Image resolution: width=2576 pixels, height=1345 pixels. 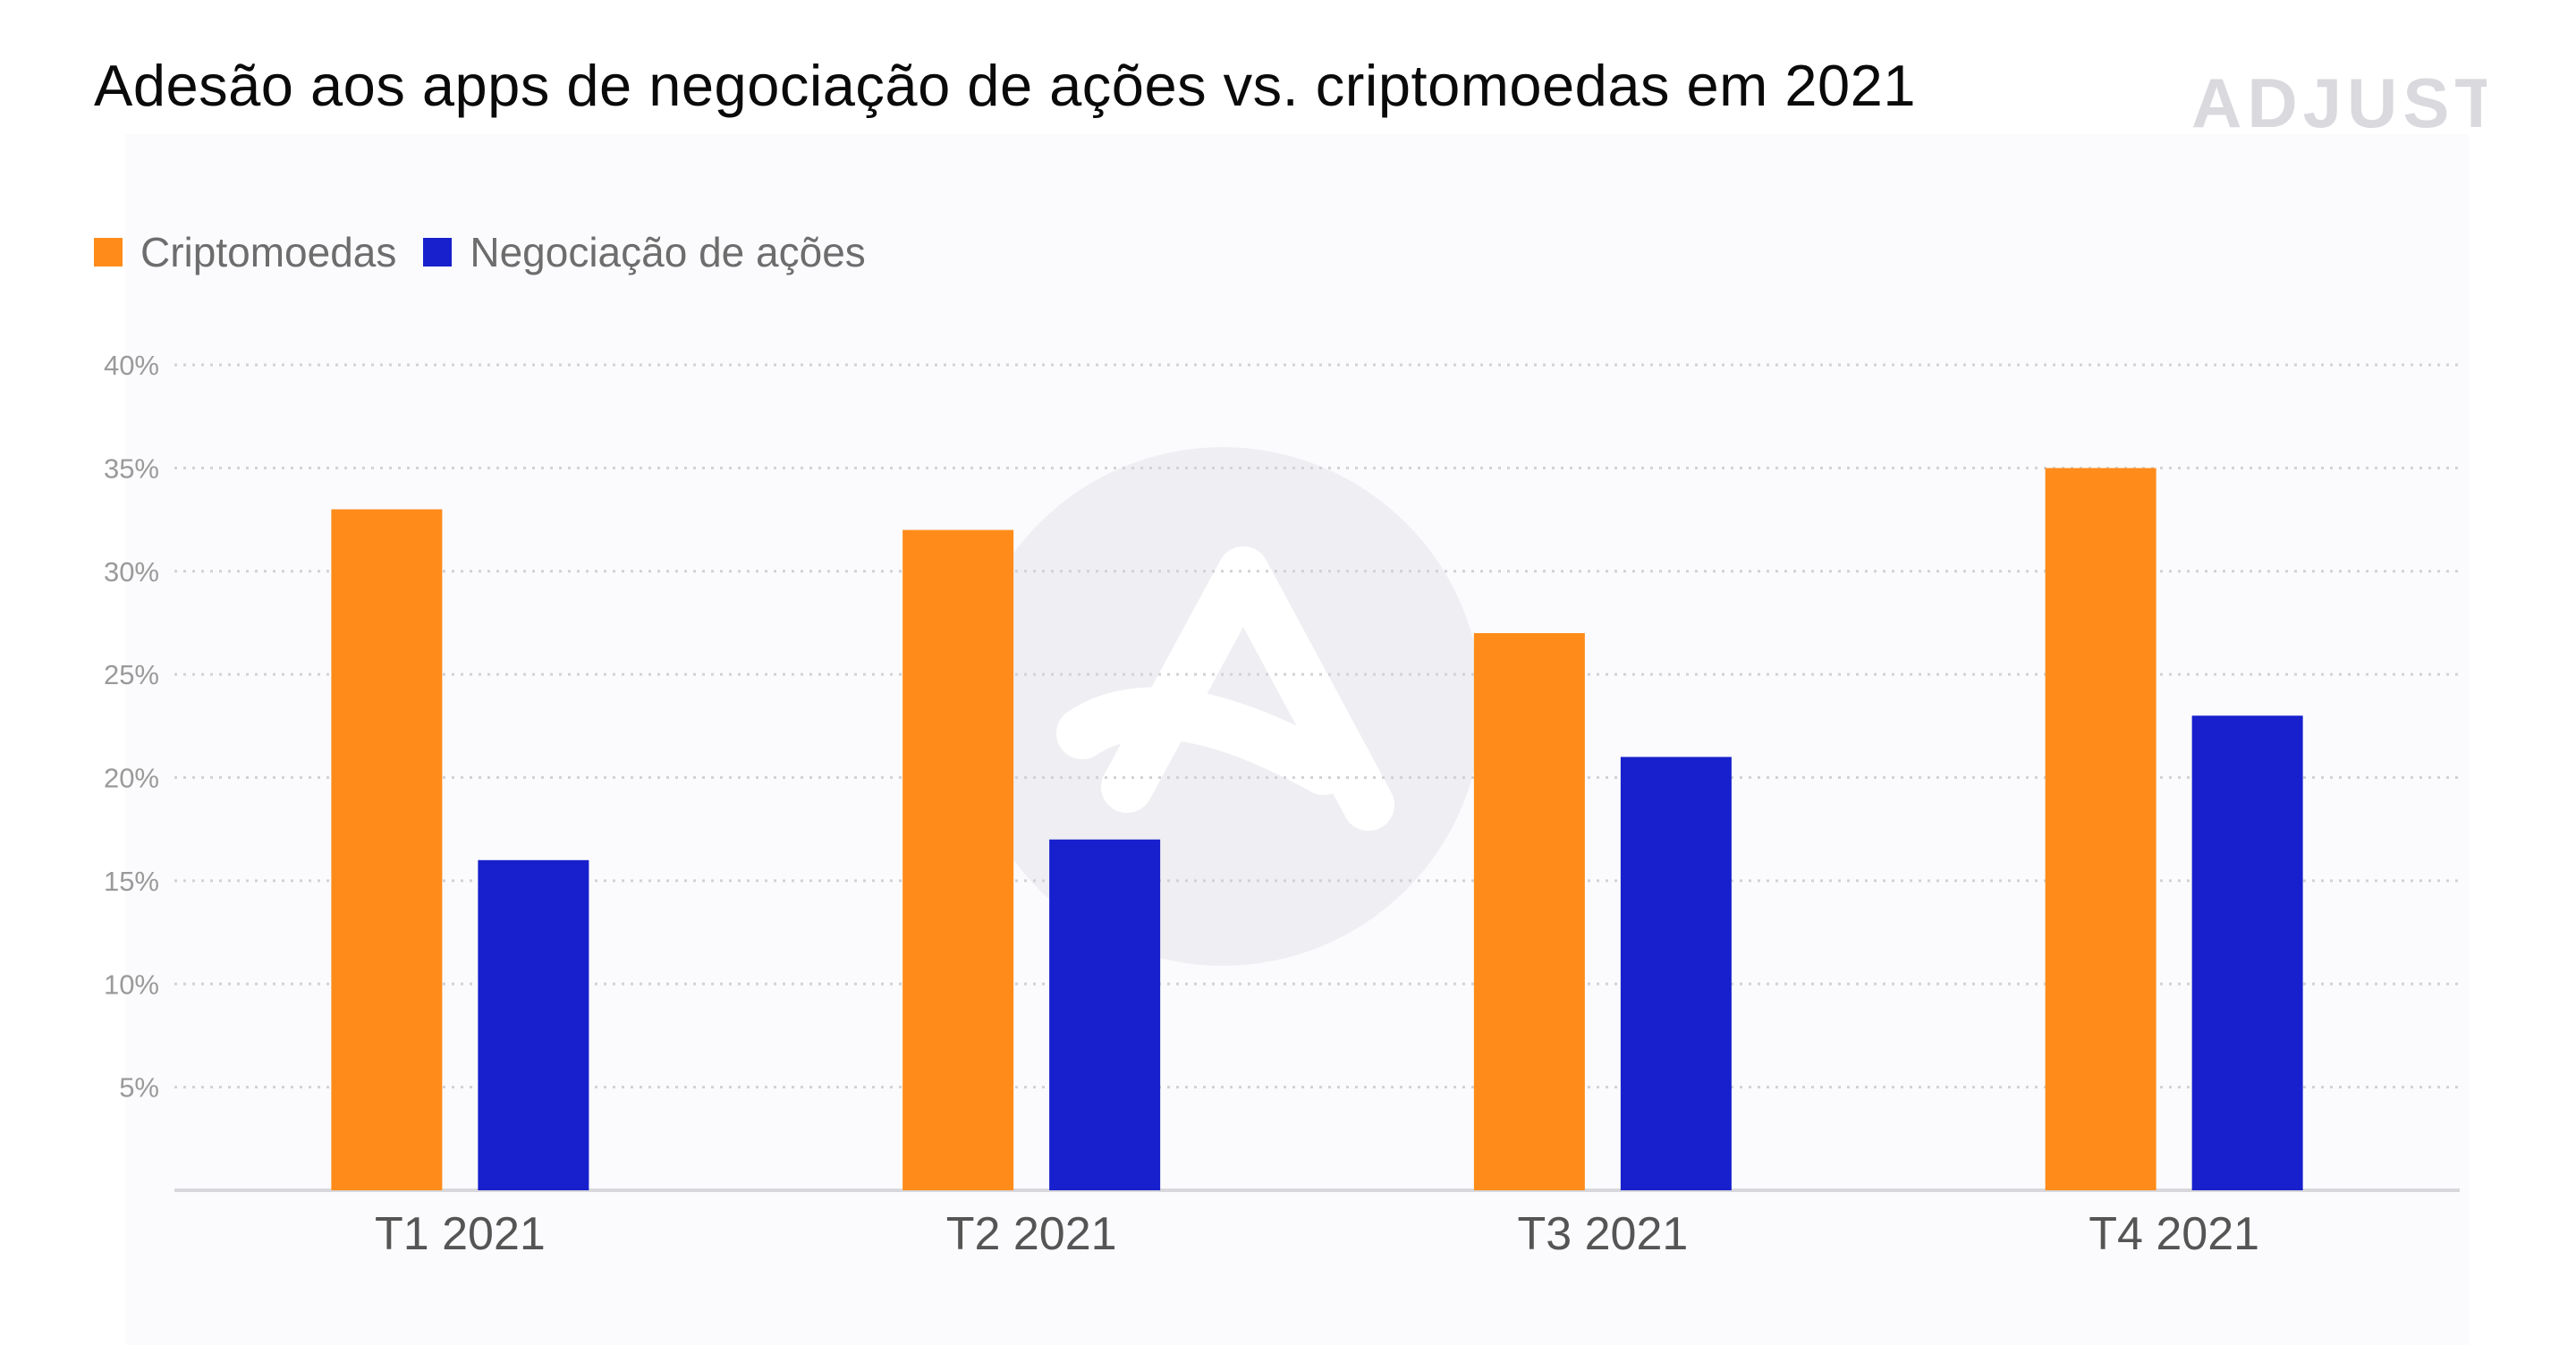 I want to click on svg-text: ADJUST, so click(x=2339, y=103).